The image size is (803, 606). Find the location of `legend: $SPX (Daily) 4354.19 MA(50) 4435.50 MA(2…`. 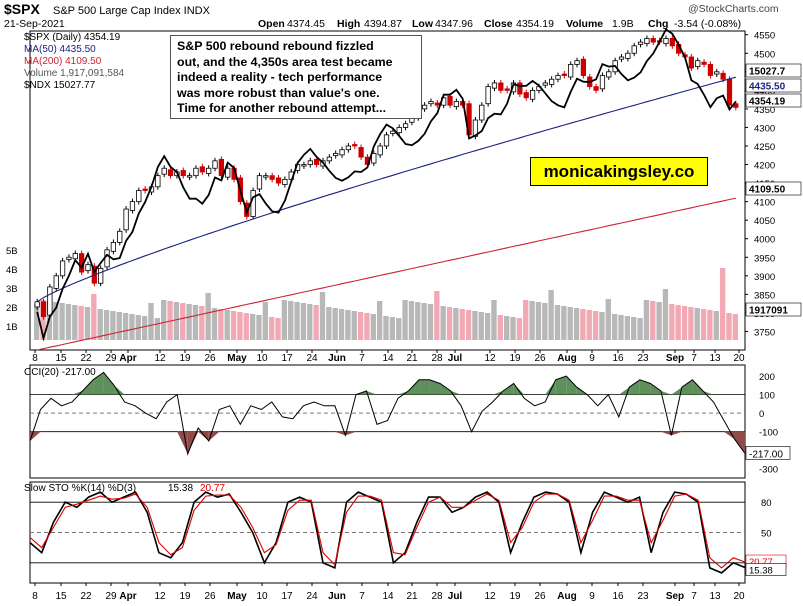

legend: $SPX (Daily) 4354.19 MA(50) 4435.50 MA(2… is located at coordinates (74, 61).